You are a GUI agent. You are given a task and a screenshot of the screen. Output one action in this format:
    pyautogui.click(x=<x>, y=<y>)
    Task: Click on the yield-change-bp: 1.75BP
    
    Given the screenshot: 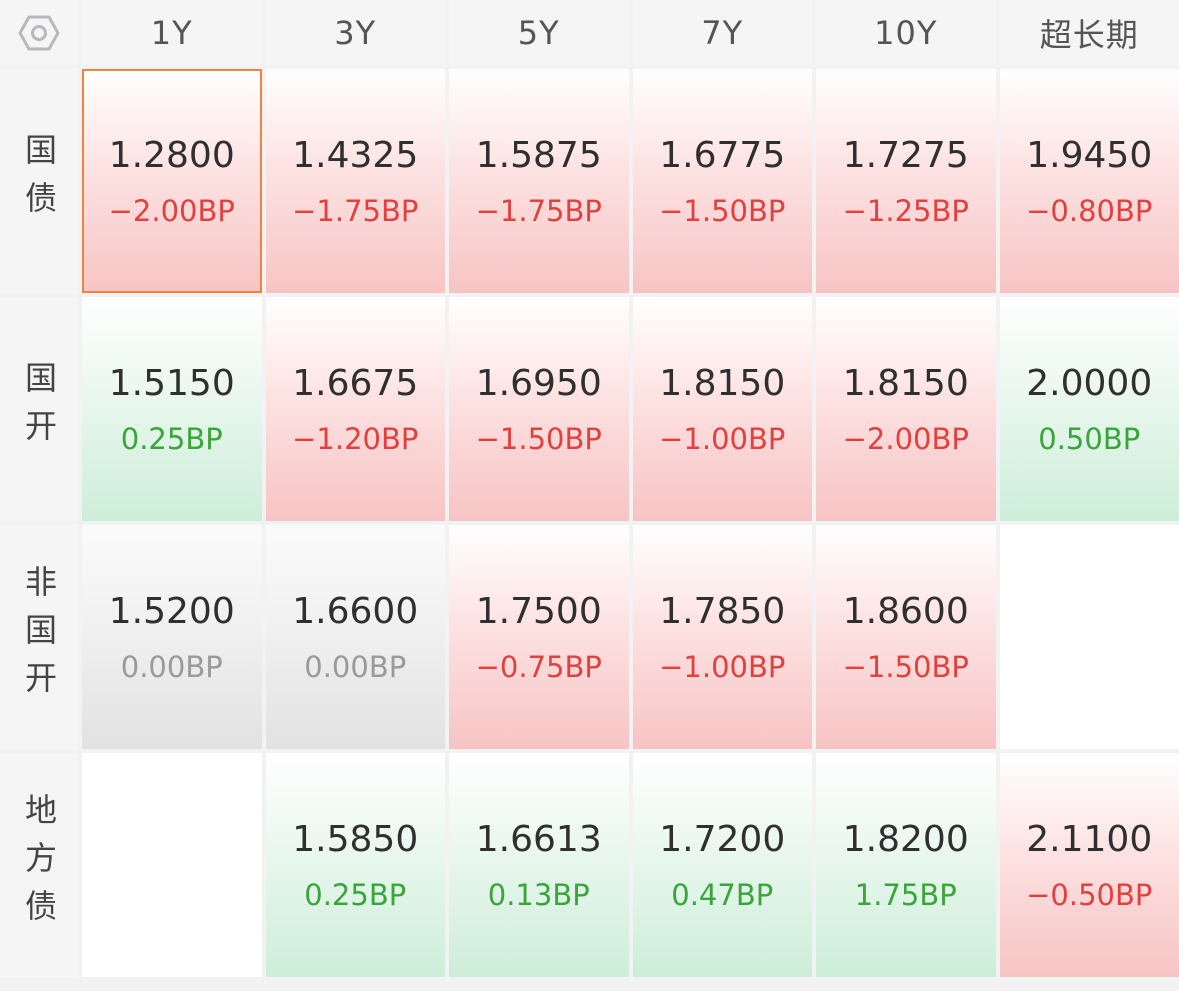 What is the action you would take?
    pyautogui.click(x=905, y=894)
    